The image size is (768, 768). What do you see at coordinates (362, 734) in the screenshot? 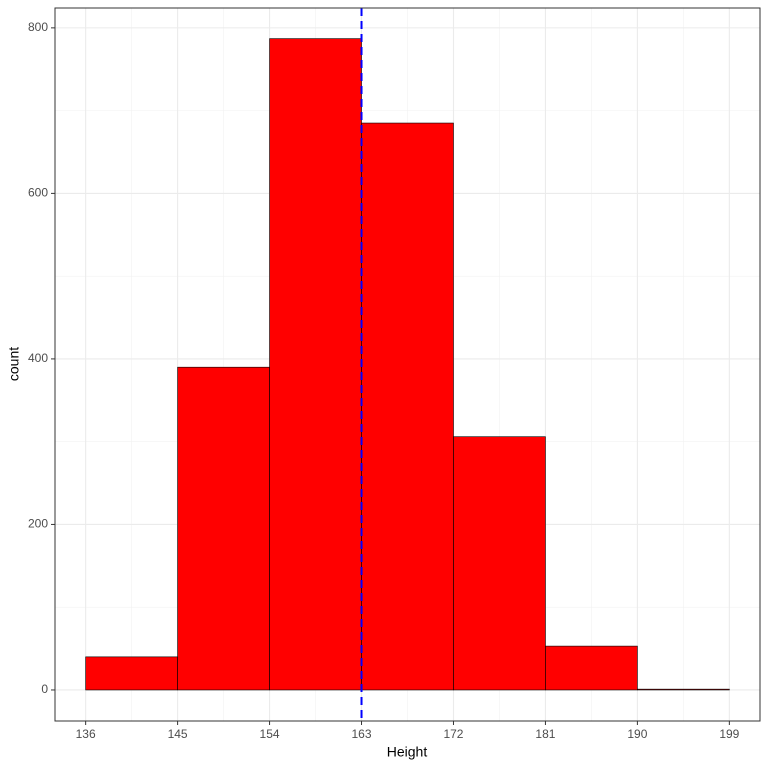
I see `x-tick-label: 163` at bounding box center [362, 734].